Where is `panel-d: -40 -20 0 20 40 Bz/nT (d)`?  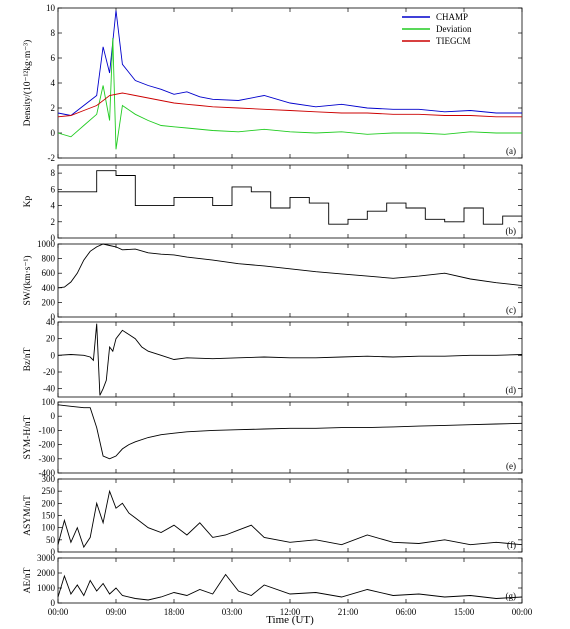 panel-d: -40 -20 0 20 40 Bz/nT (d) is located at coordinates (273, 357).